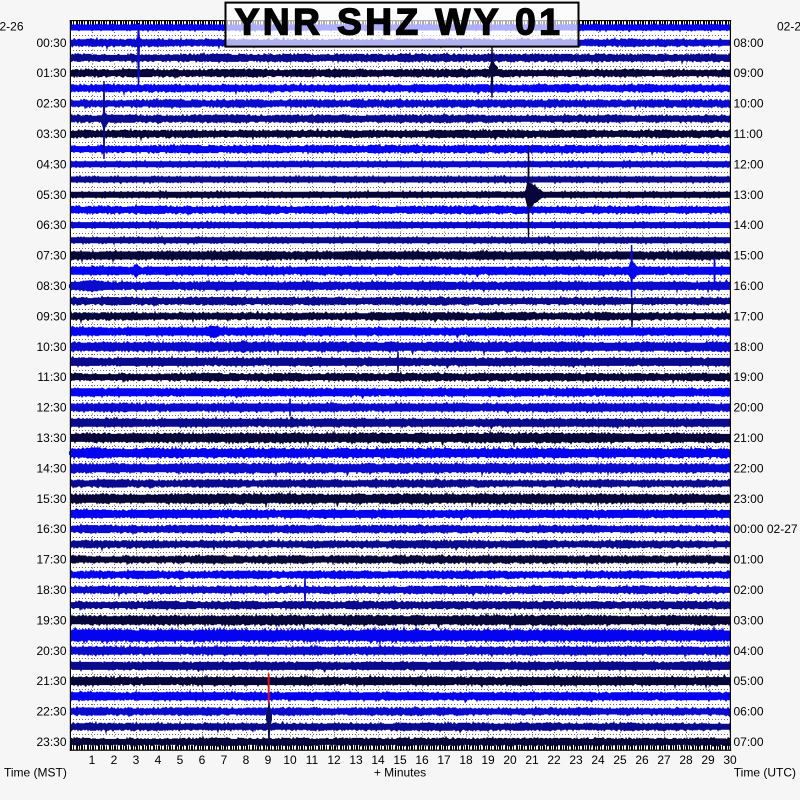 The image size is (800, 800). I want to click on svg-text: 5, so click(180, 760).